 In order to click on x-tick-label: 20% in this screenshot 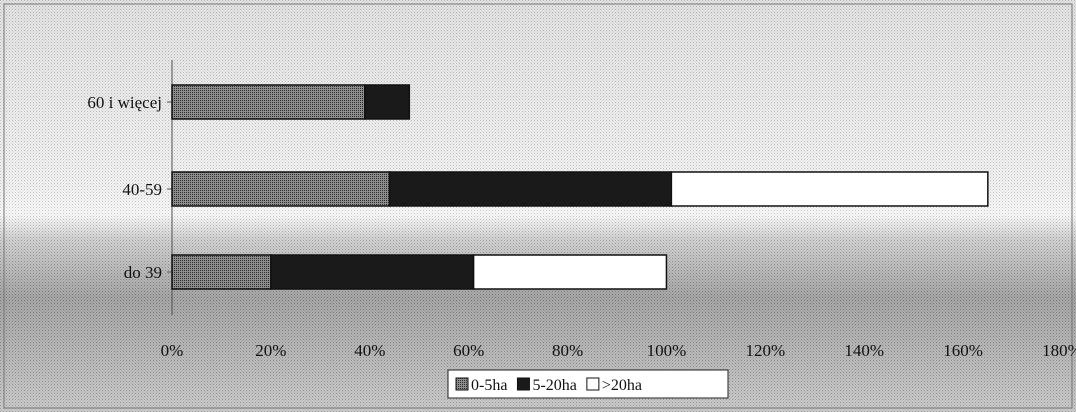, I will do `click(270, 350)`.